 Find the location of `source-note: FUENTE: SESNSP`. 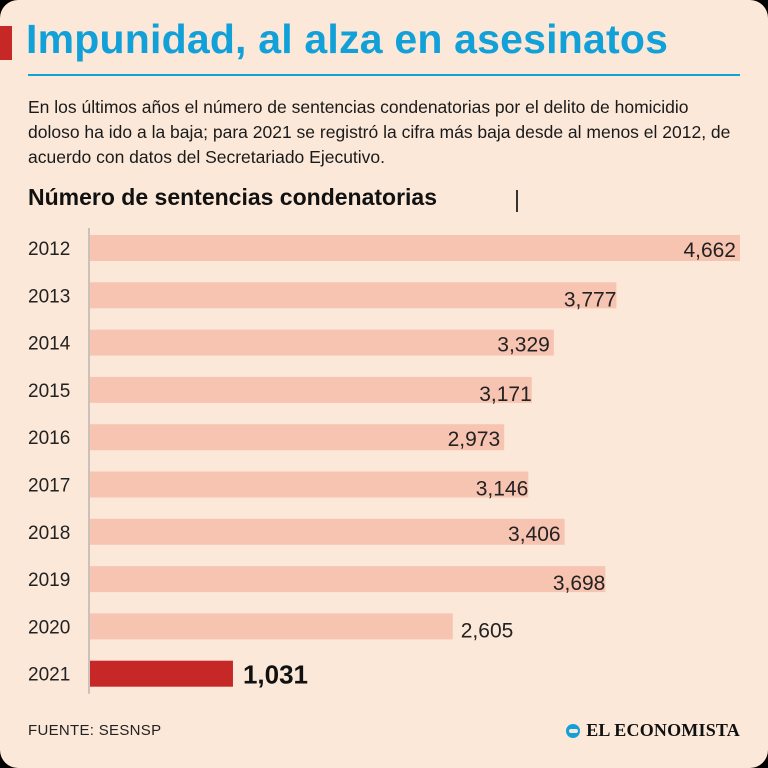

source-note: FUENTE: SESNSP is located at coordinates (95, 730).